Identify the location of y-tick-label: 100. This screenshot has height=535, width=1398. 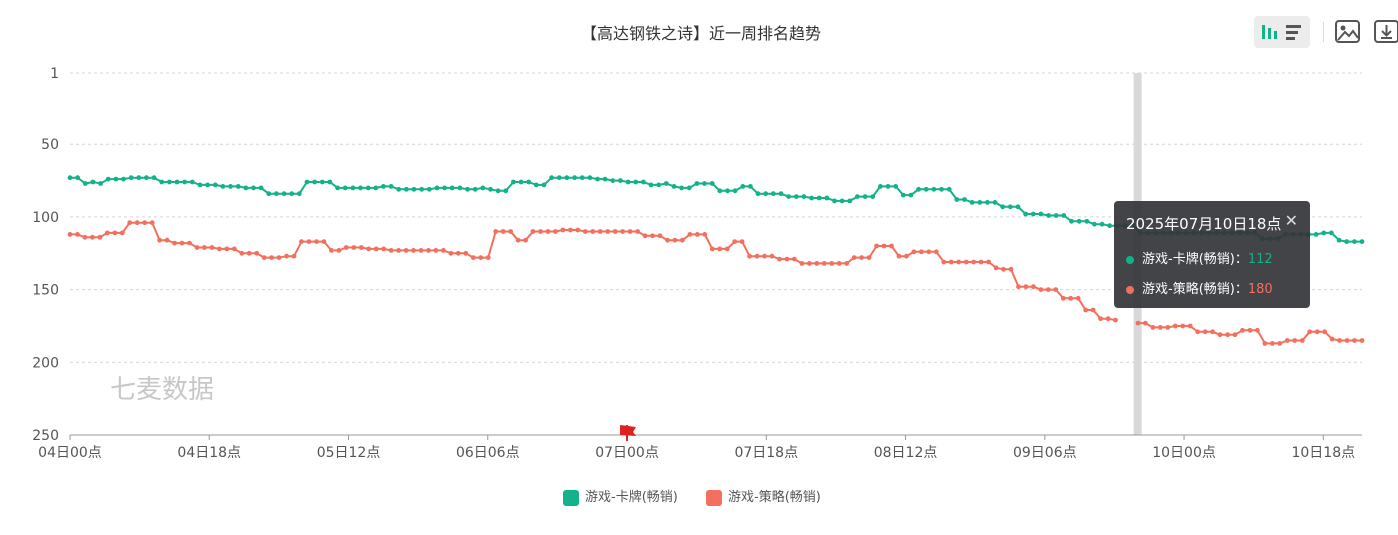
(45, 218).